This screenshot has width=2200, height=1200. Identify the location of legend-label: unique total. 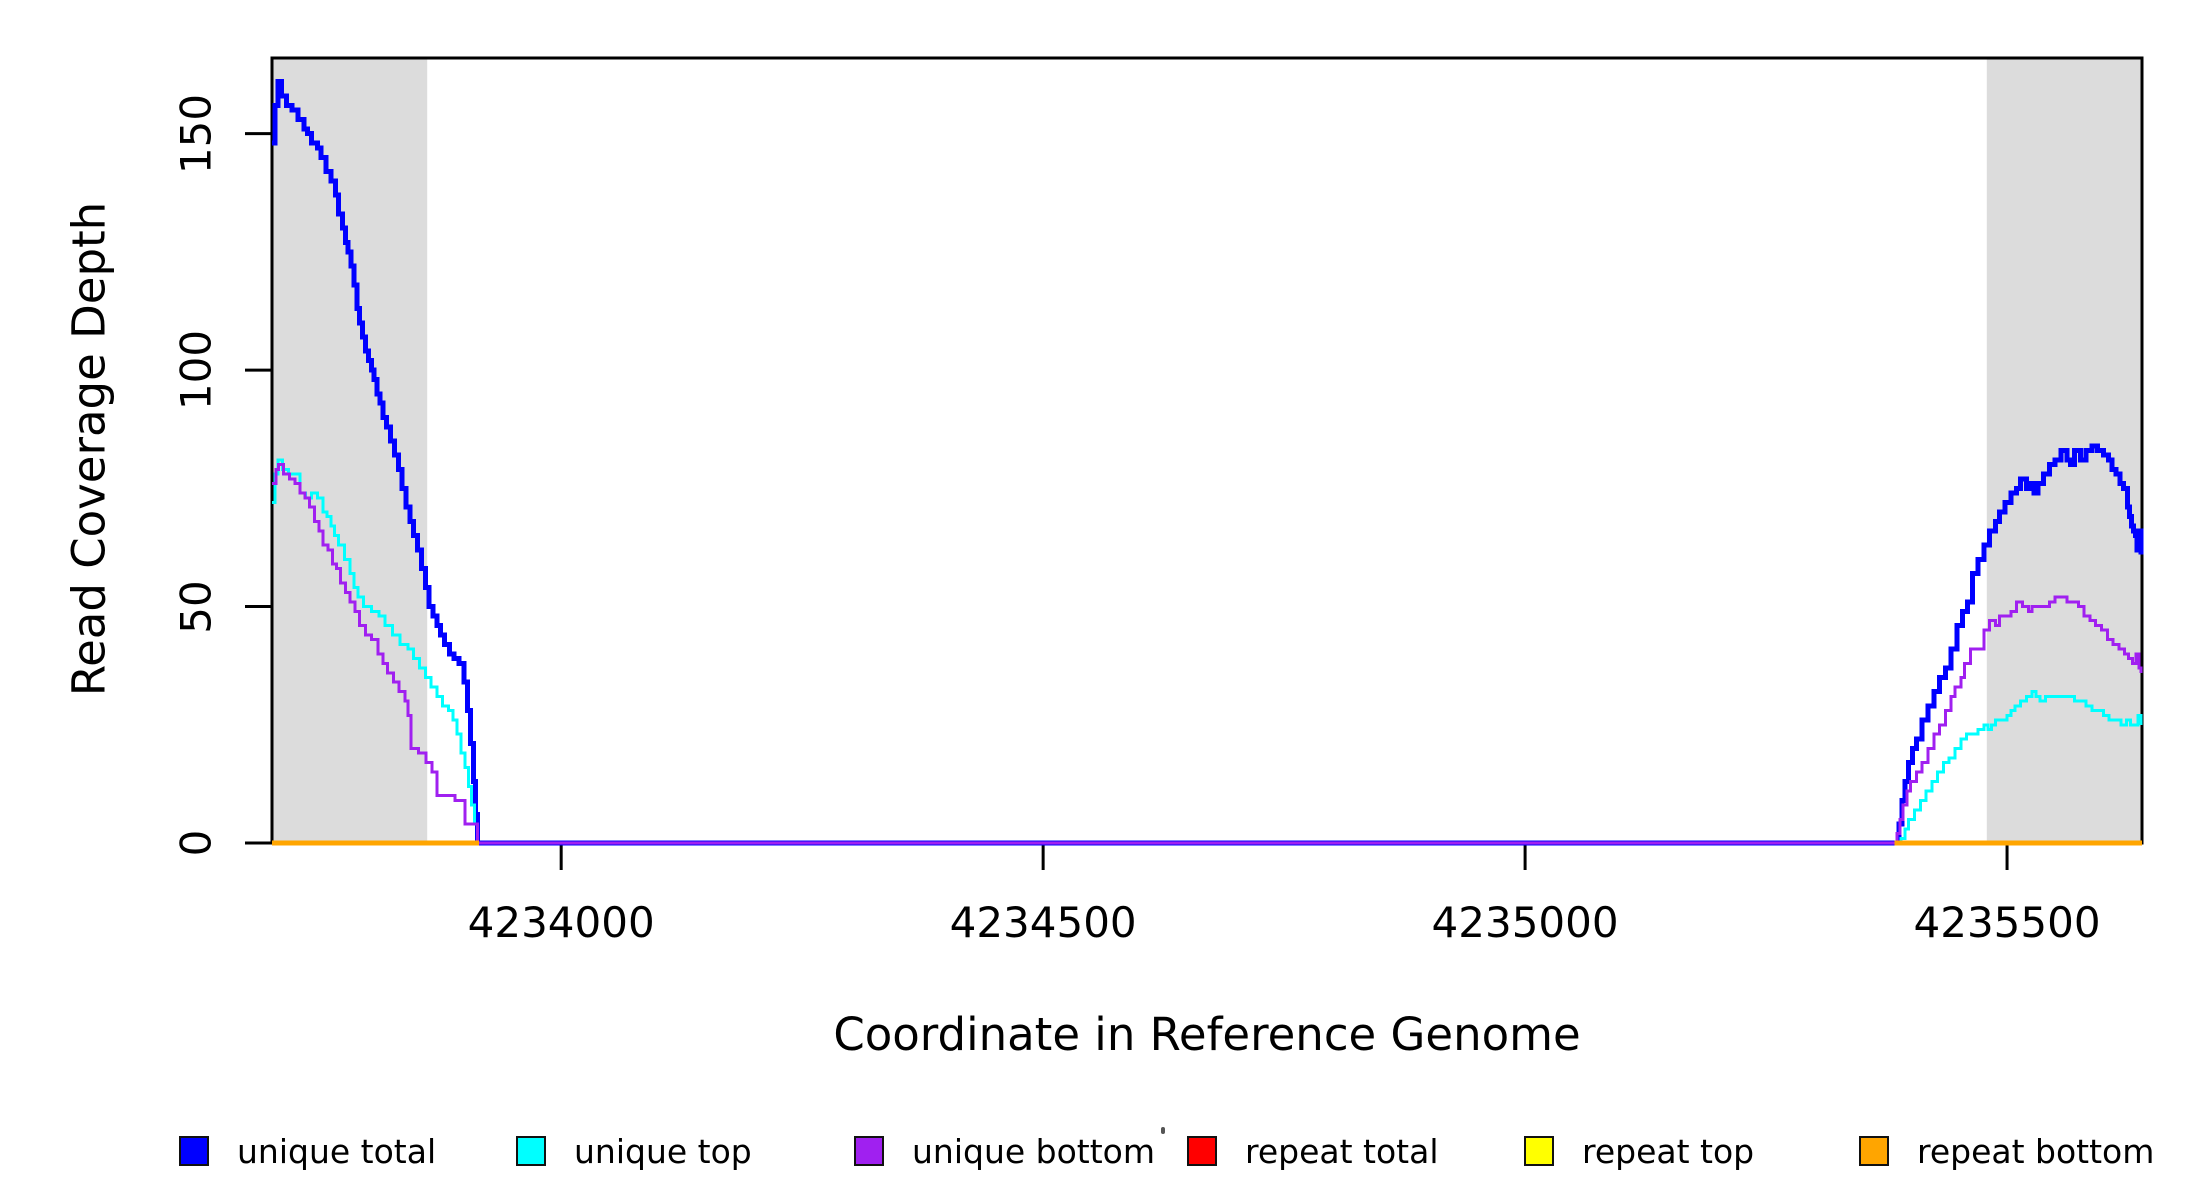
(337, 1151).